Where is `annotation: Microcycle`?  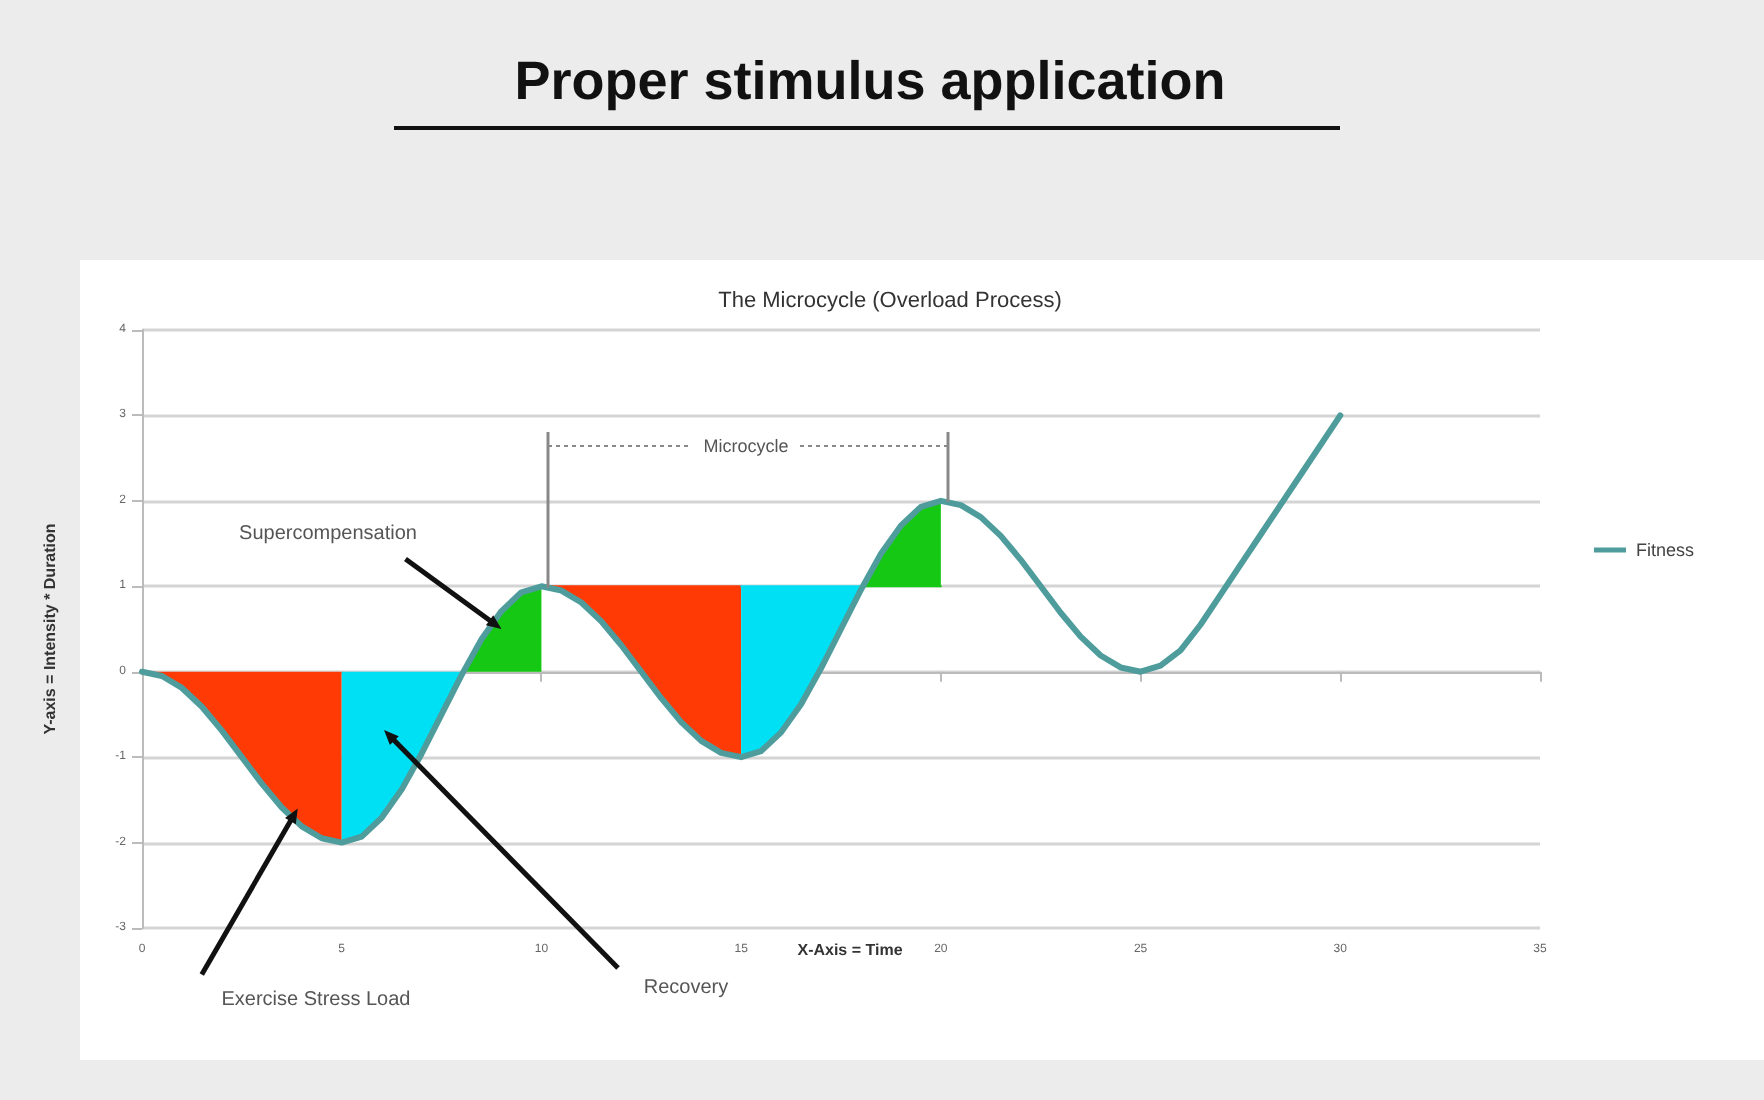 annotation: Microcycle is located at coordinates (746, 446).